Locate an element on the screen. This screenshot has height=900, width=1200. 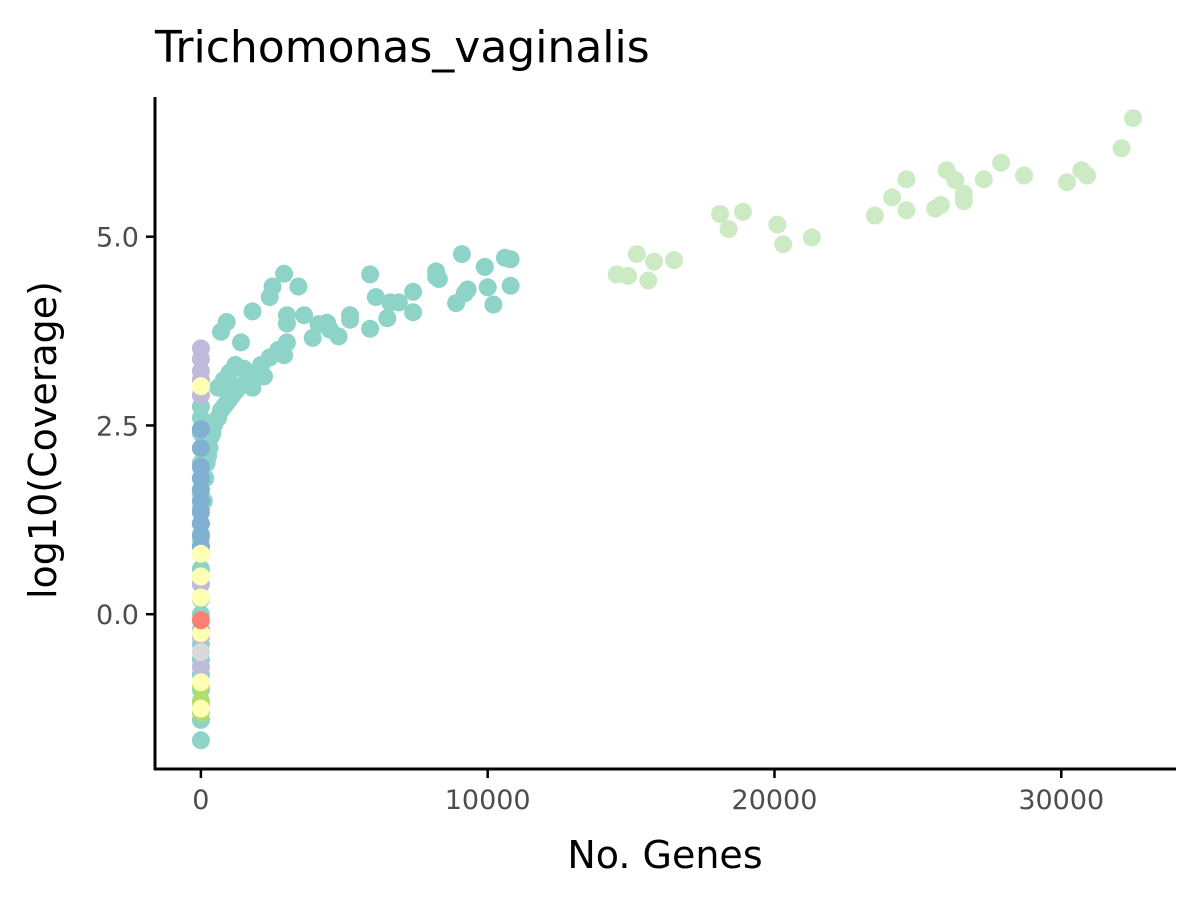
y-axis-ticks: 0.0 2.5 5.0 is located at coordinates (125, 427).